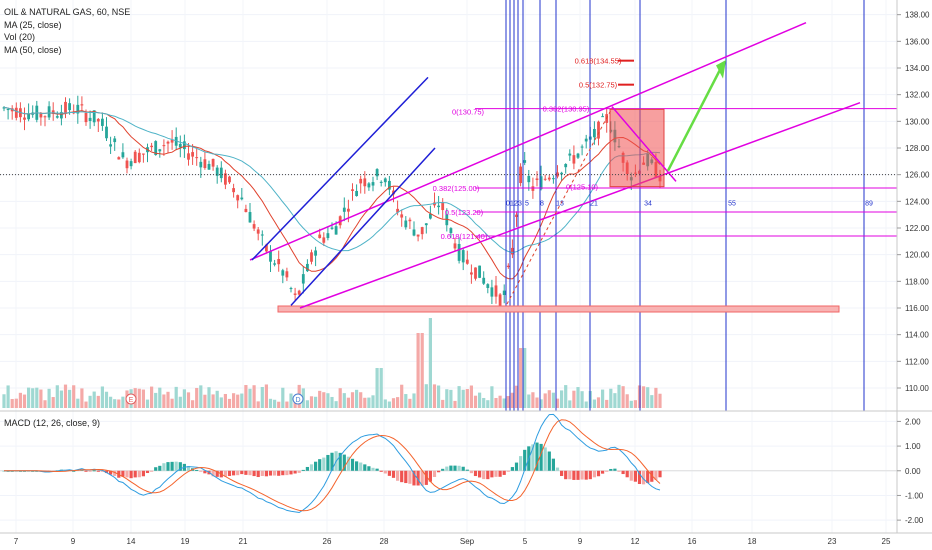 Image resolution: width=932 pixels, height=550 pixels. I want to click on legend-vol: Vol (20), so click(20, 37).